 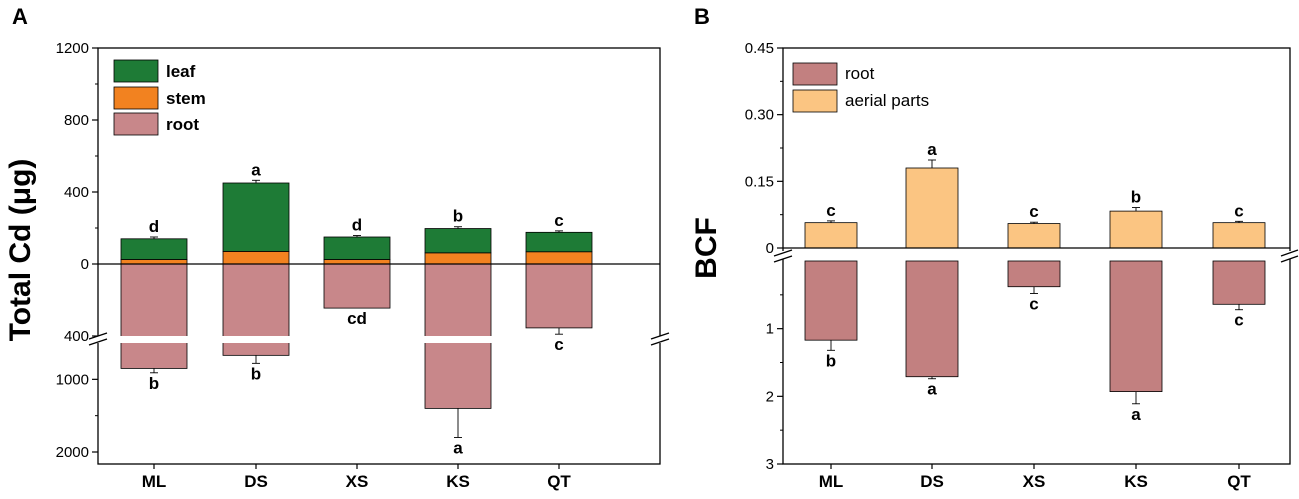 I want to click on leaf-bar-xs, so click(x=357, y=248).